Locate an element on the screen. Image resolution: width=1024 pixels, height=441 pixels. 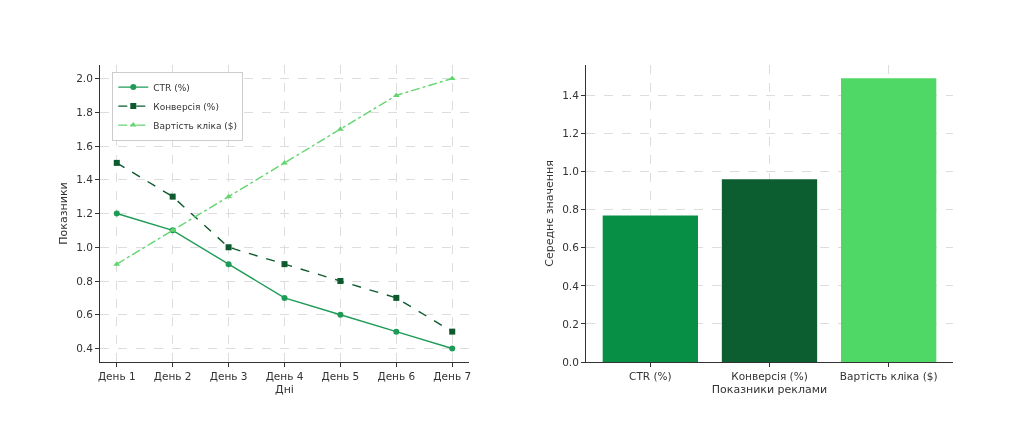
x-tick-label: День 2 is located at coordinates (172, 375).